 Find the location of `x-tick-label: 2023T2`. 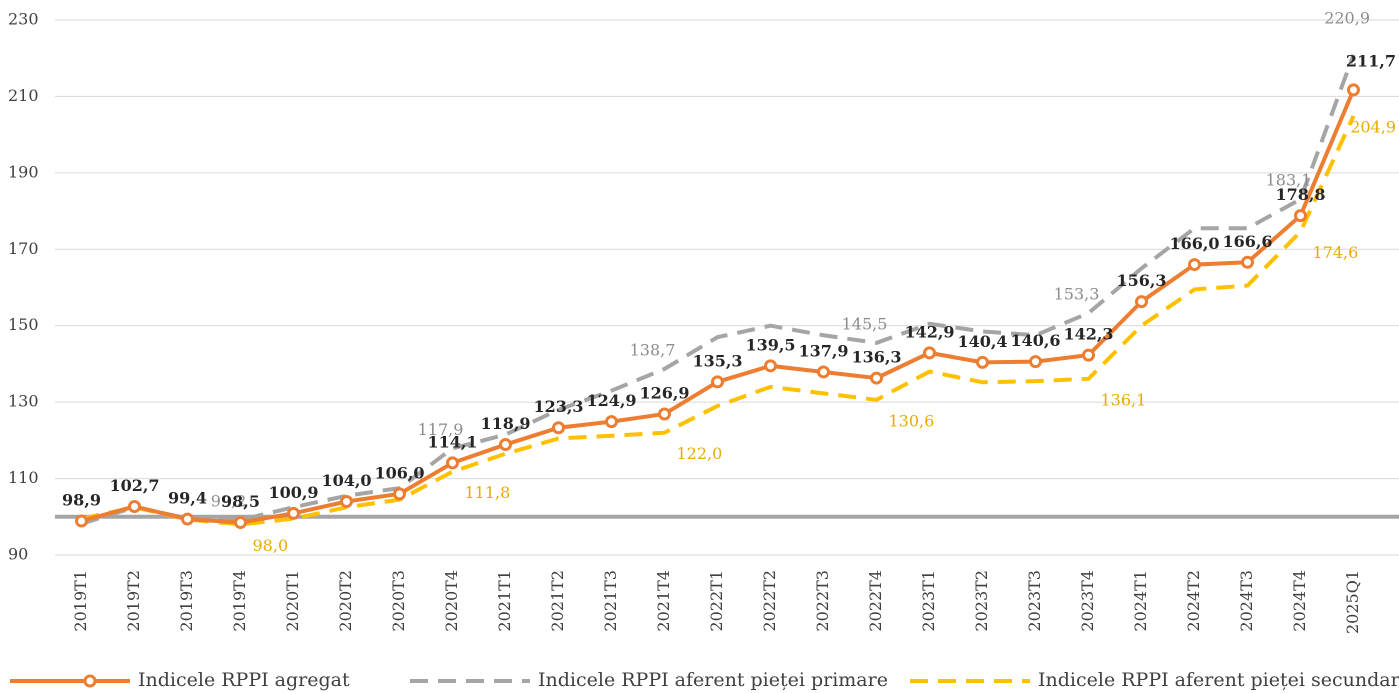

x-tick-label: 2023T2 is located at coordinates (981, 601).